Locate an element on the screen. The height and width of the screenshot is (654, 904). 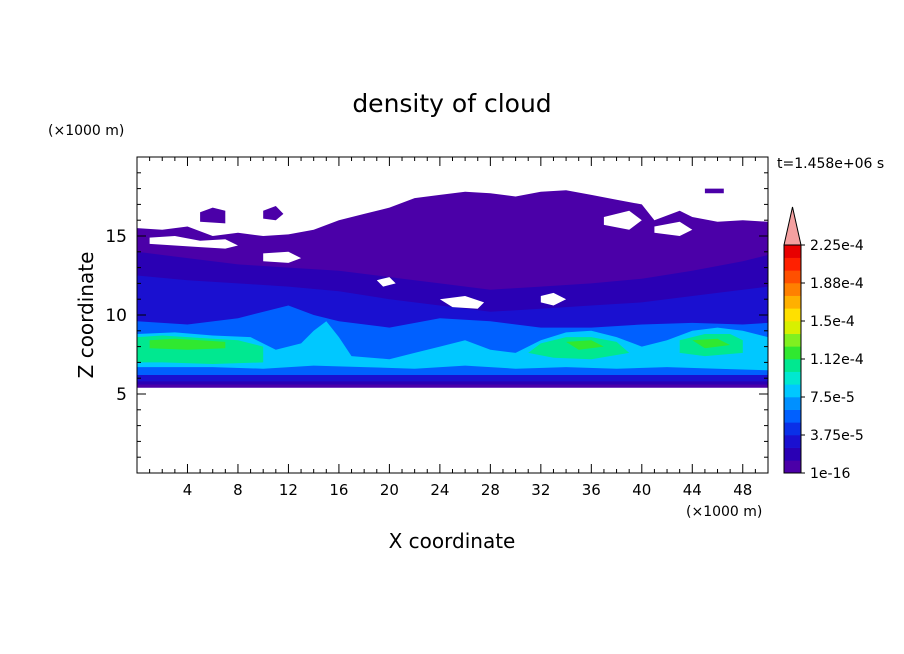
colorbar-label: 7.5e-5 is located at coordinates (832, 398).